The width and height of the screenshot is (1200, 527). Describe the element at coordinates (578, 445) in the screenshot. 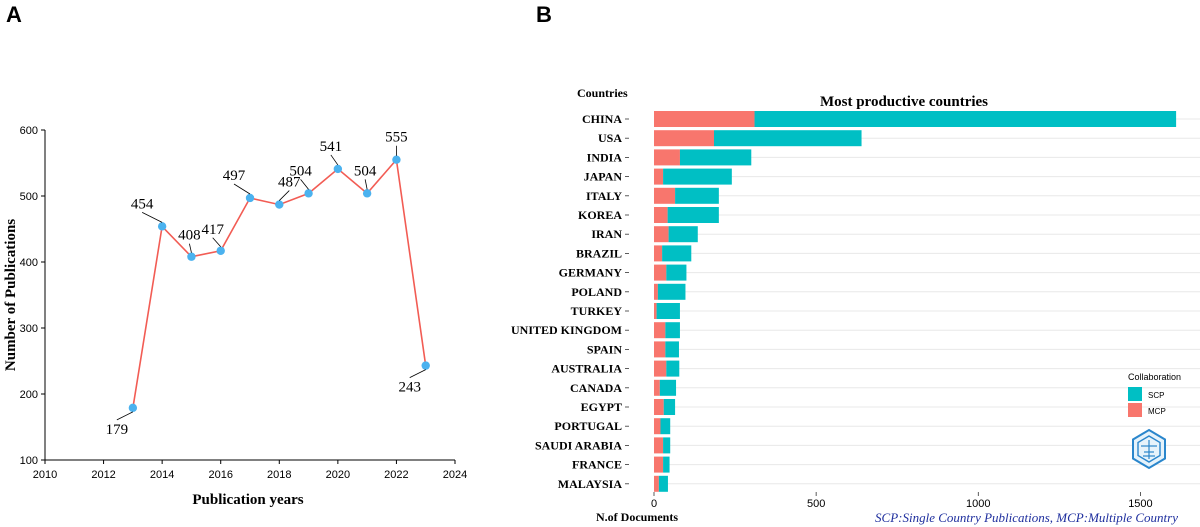

I see `category-label: SAUDI ARABIA` at that location.